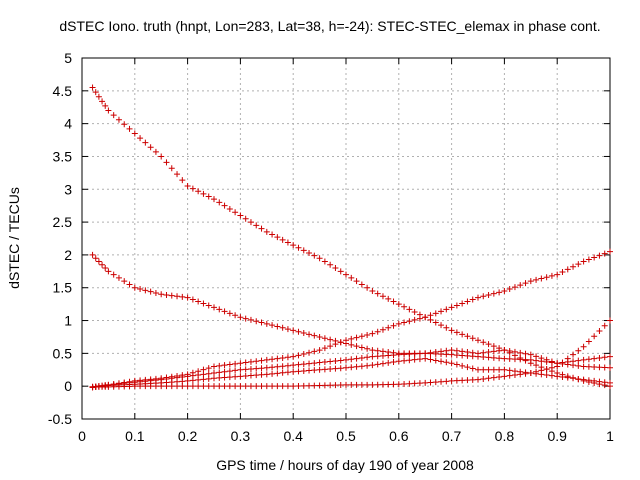  What do you see at coordinates (346, 436) in the screenshot?
I see `x-tick-label: 0.5` at bounding box center [346, 436].